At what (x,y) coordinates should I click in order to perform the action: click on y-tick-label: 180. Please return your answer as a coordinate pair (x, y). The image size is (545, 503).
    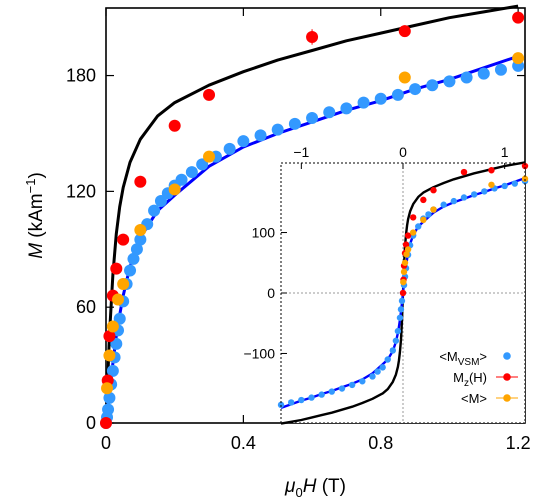
    Looking at the image, I should click on (81, 76).